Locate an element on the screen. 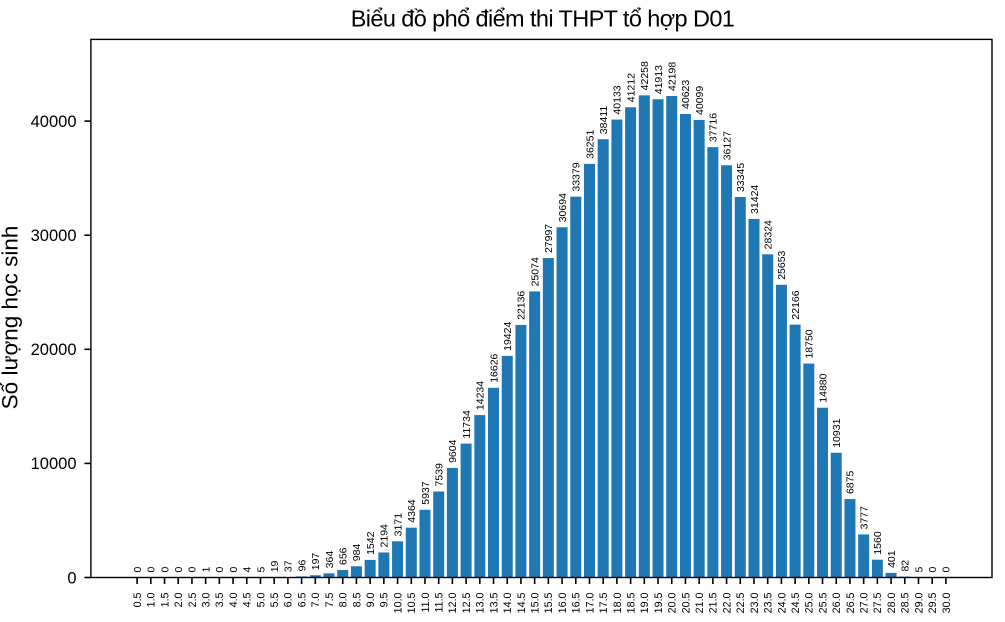 The height and width of the screenshot is (622, 1005). svg-text: 26.0 is located at coordinates (837, 602).